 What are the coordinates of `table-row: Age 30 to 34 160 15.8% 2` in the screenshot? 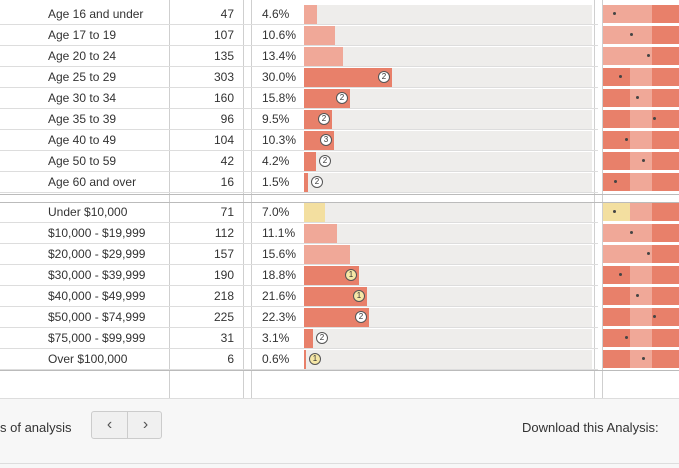 It's located at (339, 98).